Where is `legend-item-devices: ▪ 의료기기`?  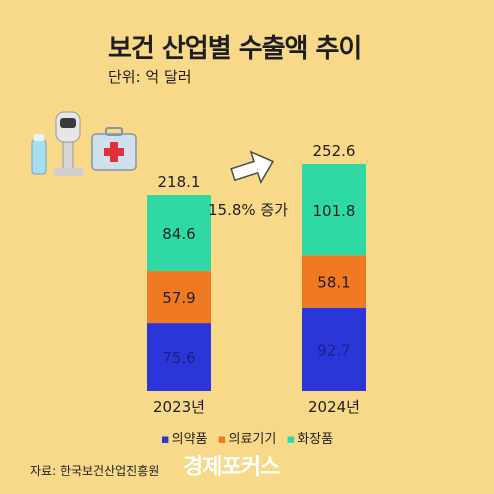
legend-item-devices: ▪ 의료기기 is located at coordinates (247, 439).